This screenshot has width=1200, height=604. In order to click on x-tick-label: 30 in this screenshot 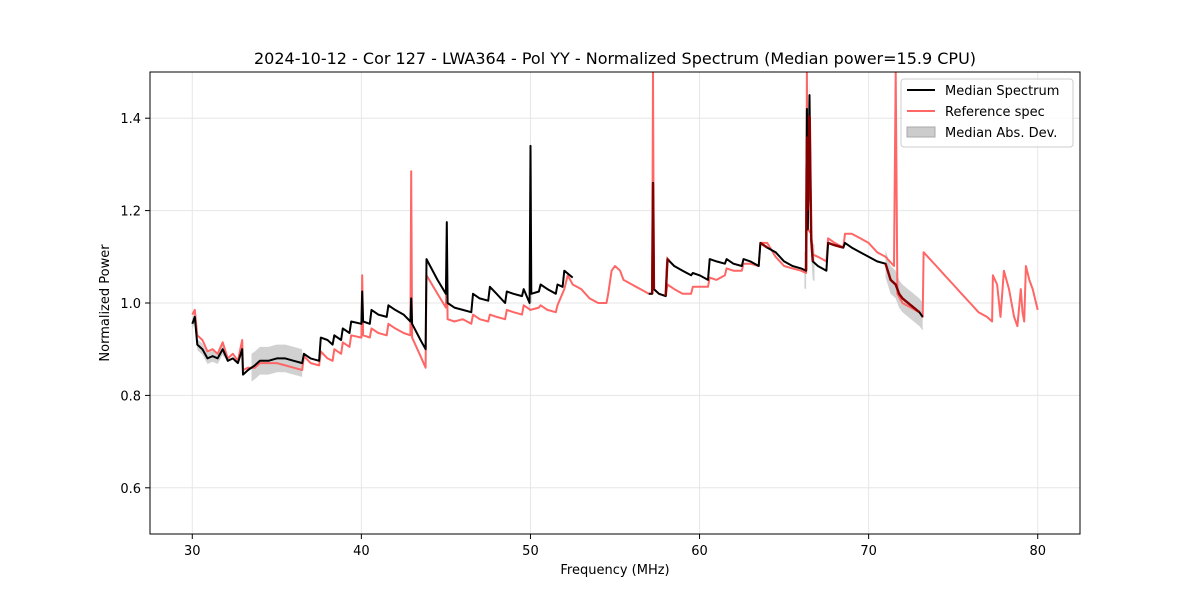, I will do `click(192, 551)`.